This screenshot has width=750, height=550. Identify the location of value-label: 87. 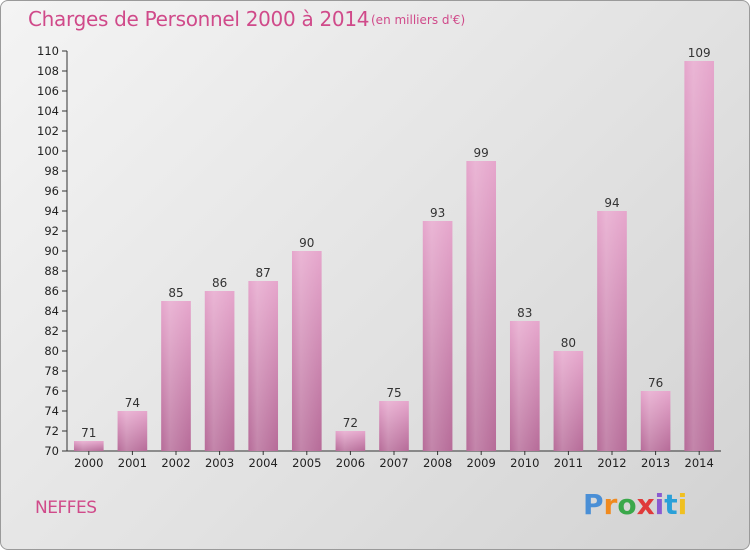
(263, 273).